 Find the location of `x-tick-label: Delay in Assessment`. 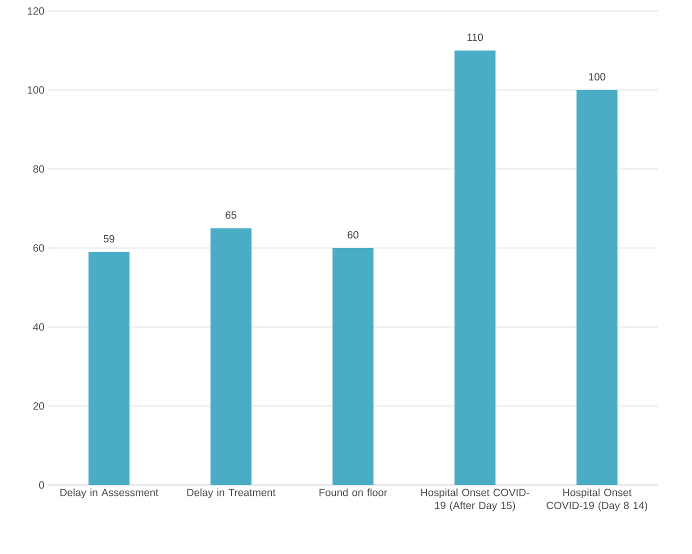

x-tick-label: Delay in Assessment is located at coordinates (109, 493).